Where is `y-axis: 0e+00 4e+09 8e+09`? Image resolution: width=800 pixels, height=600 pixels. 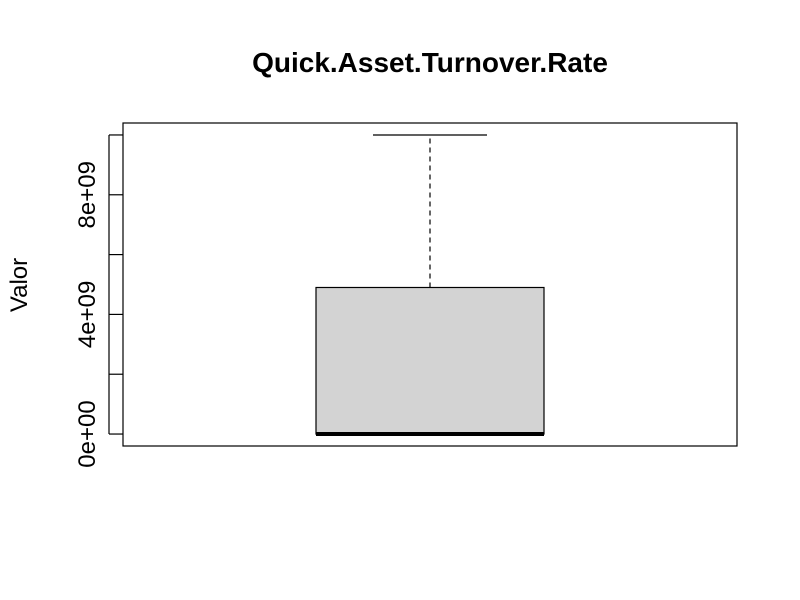
y-axis: 0e+00 4e+09 8e+09 is located at coordinates (98, 301).